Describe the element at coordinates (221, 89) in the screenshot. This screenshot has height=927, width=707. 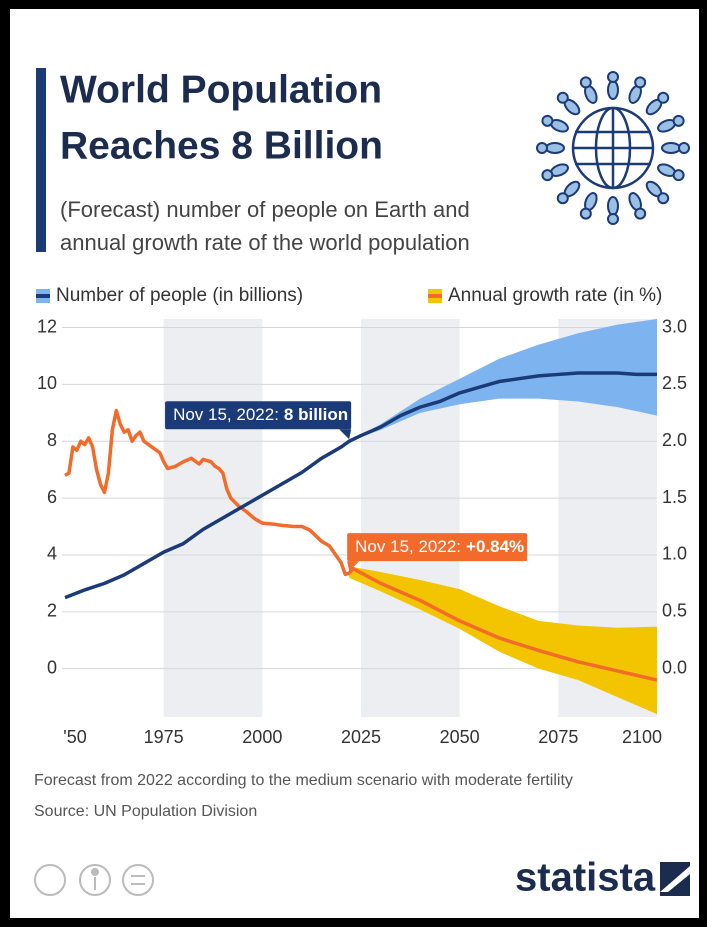
I see `chart-title: World Population` at that location.